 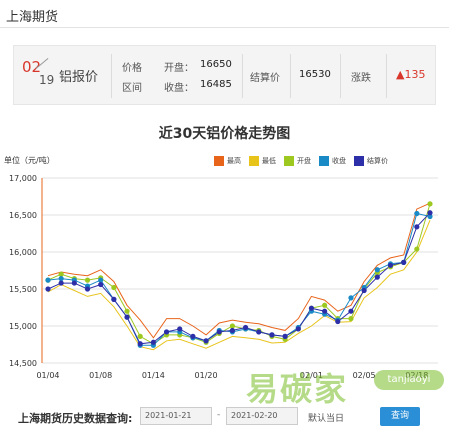 What do you see at coordinates (311, 375) in the screenshot?
I see `x-tick-label: 02/01` at bounding box center [311, 375].